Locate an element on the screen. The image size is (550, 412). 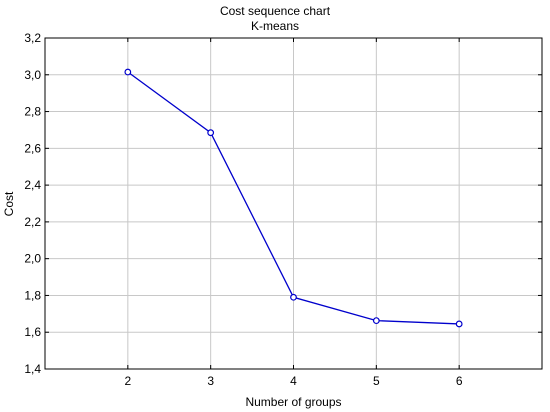
y-tick-label: 1,6 is located at coordinates (32, 332).